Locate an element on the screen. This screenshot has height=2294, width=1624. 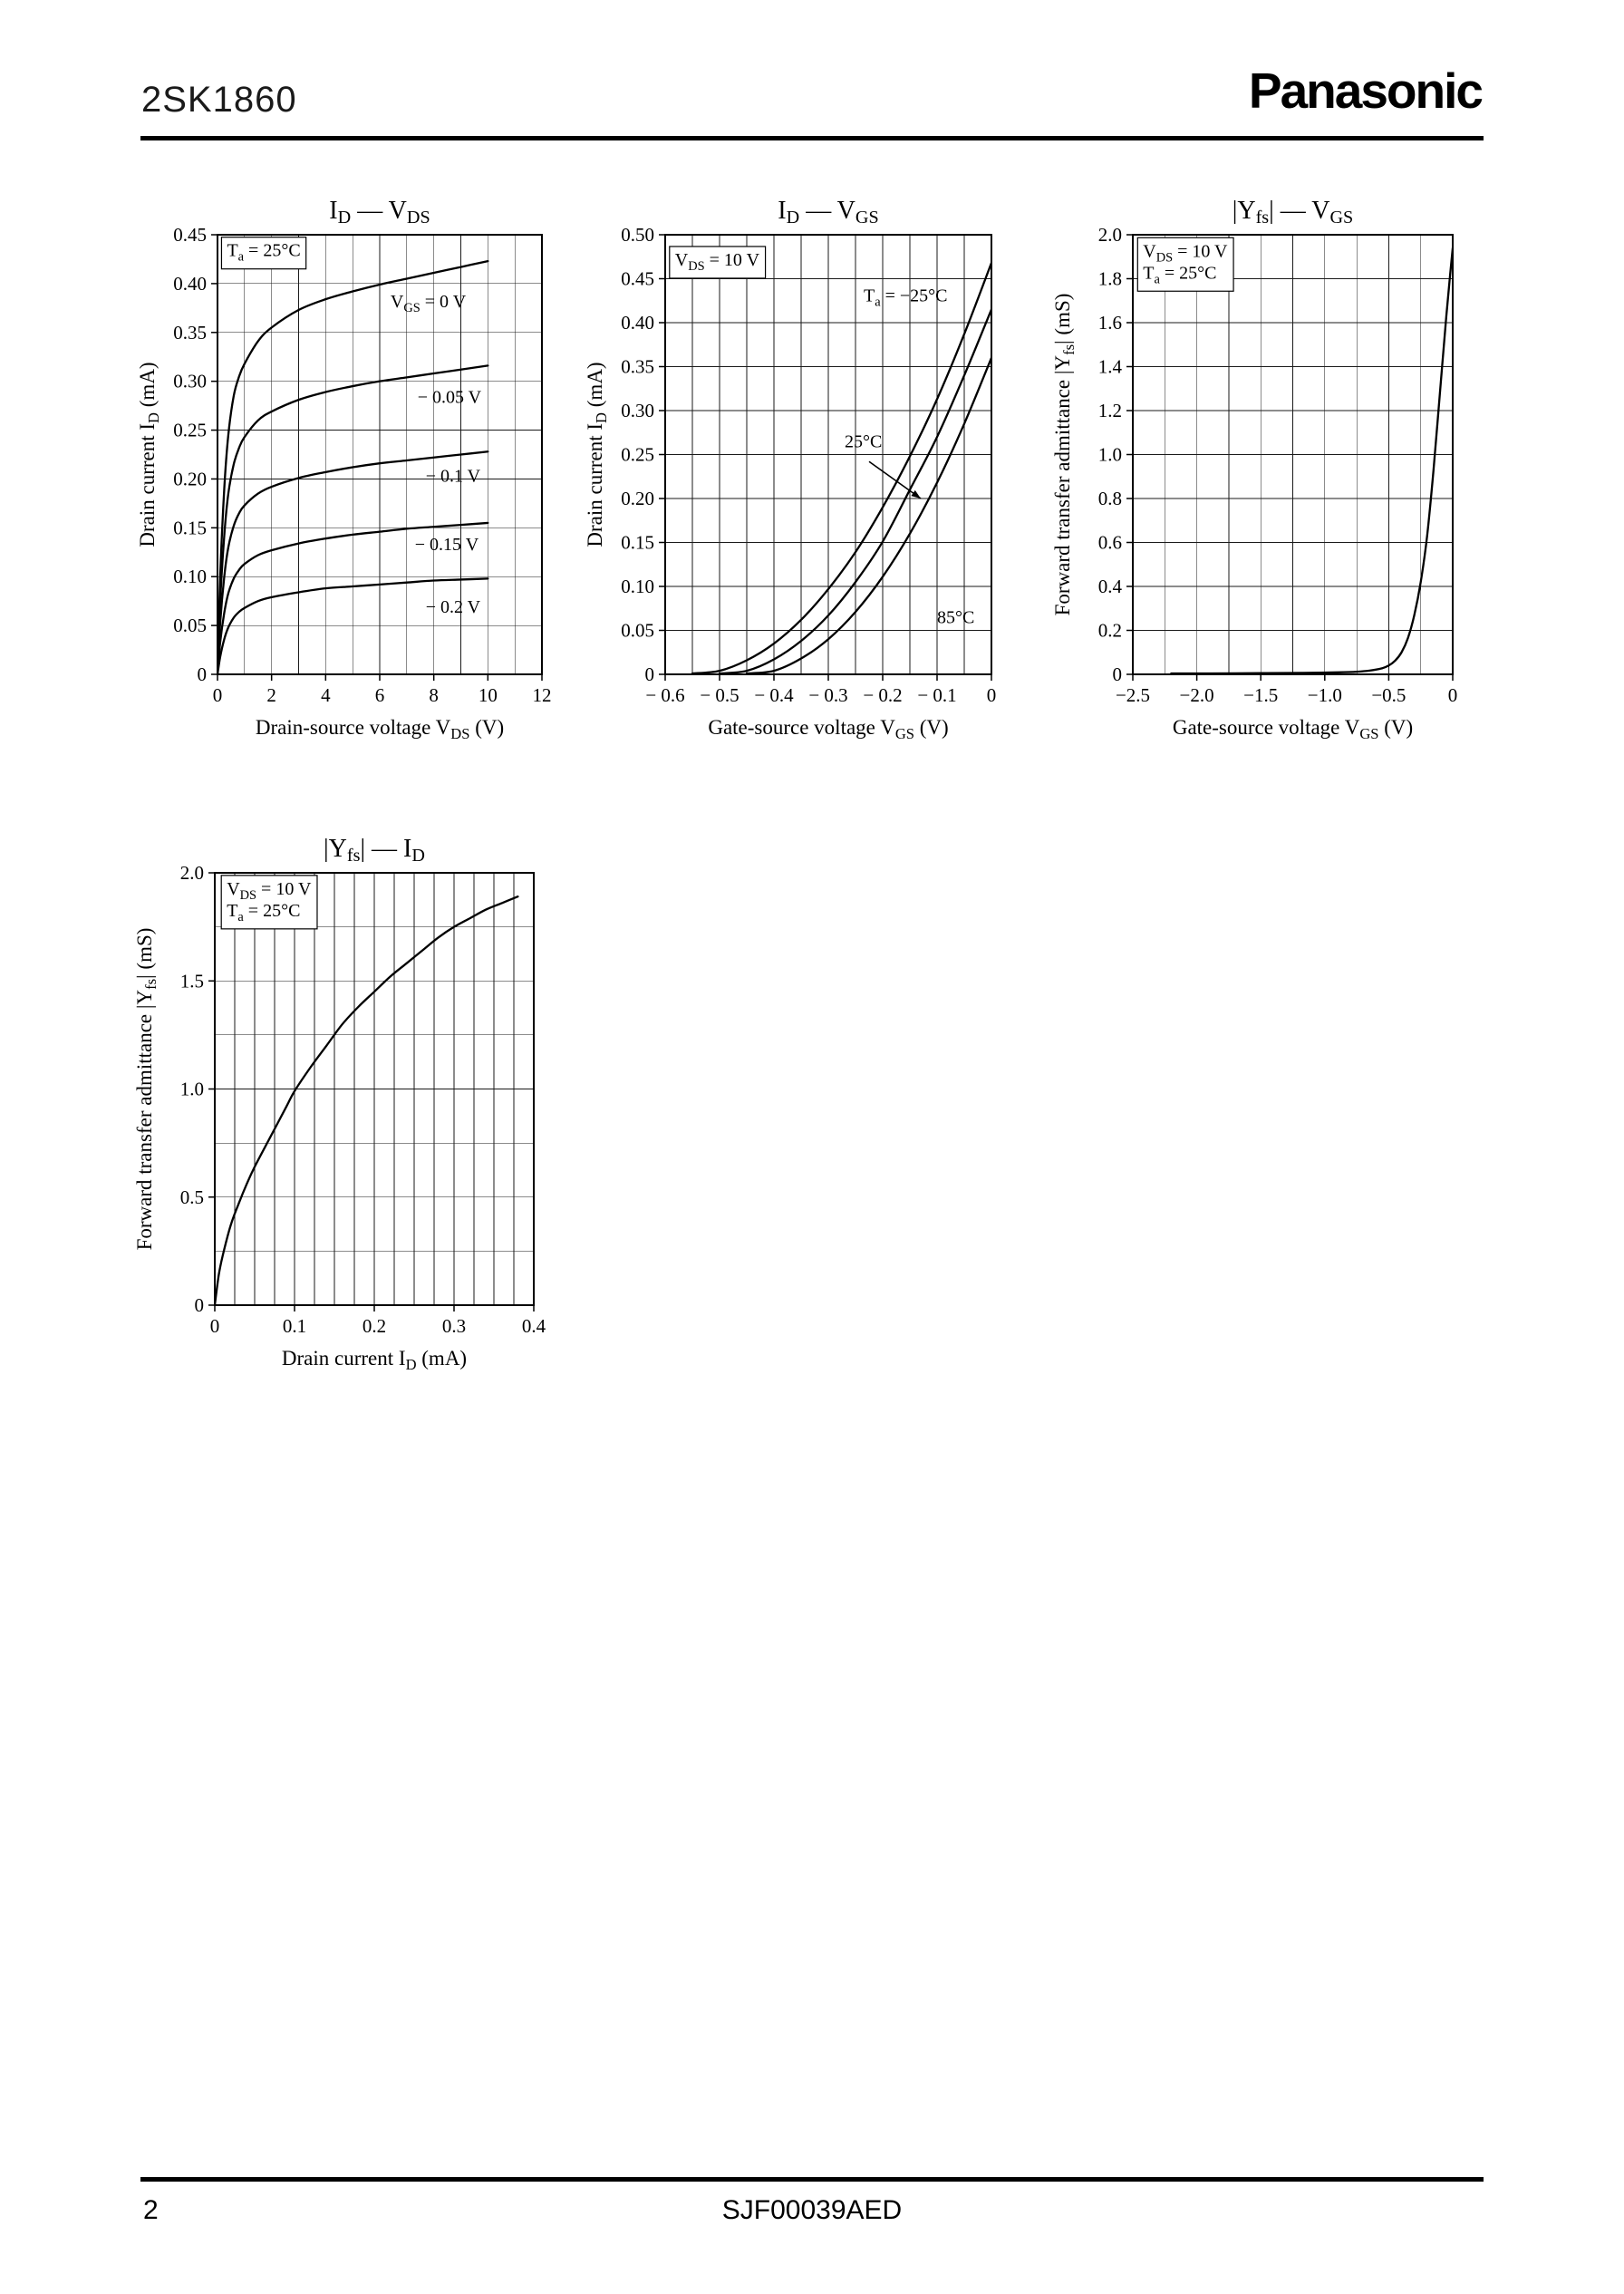
y-axis-label: Forward transfer admittance |Yfs| (mS) is located at coordinates (146, 1089).